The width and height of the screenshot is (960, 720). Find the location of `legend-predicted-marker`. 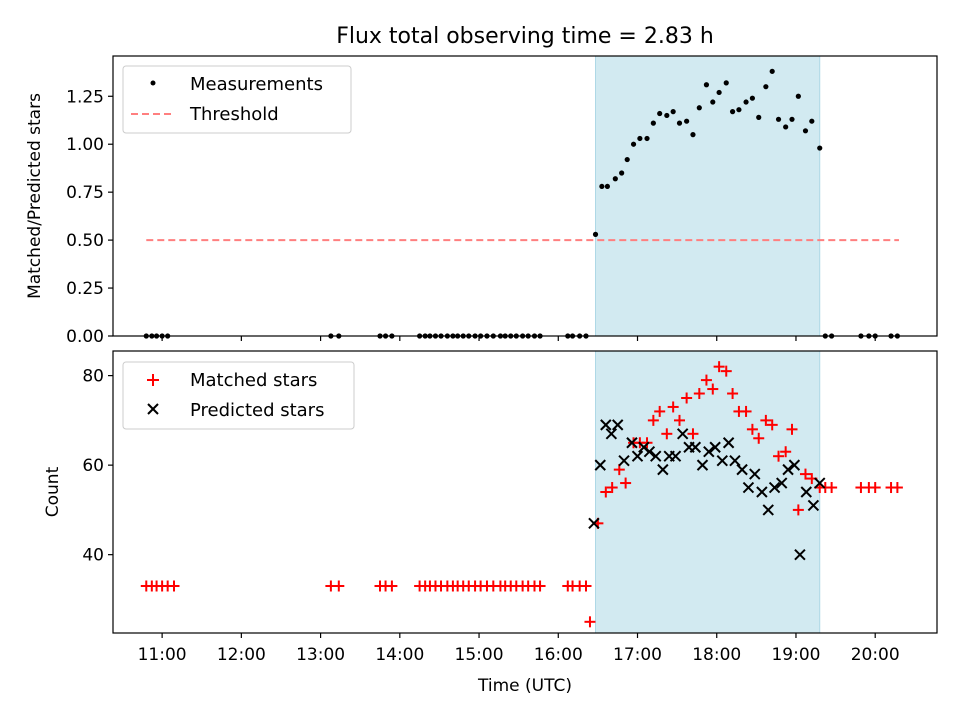

legend-predicted-marker is located at coordinates (153, 409).